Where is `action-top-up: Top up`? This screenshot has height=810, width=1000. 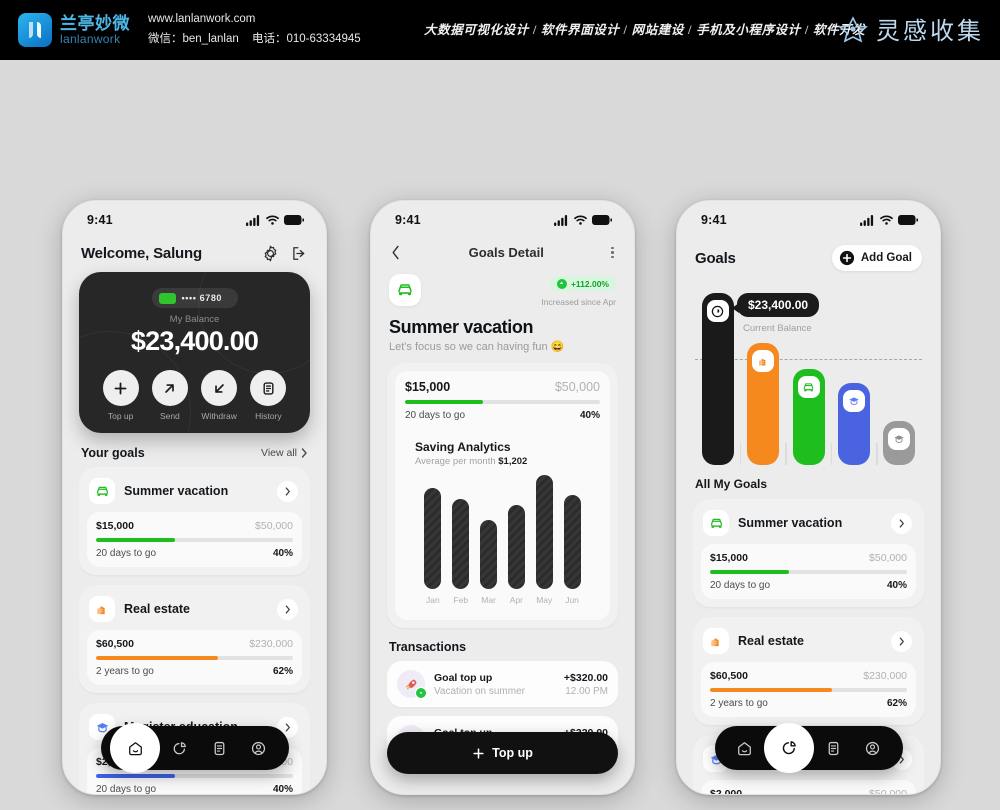 action-top-up: Top up is located at coordinates (120, 395).